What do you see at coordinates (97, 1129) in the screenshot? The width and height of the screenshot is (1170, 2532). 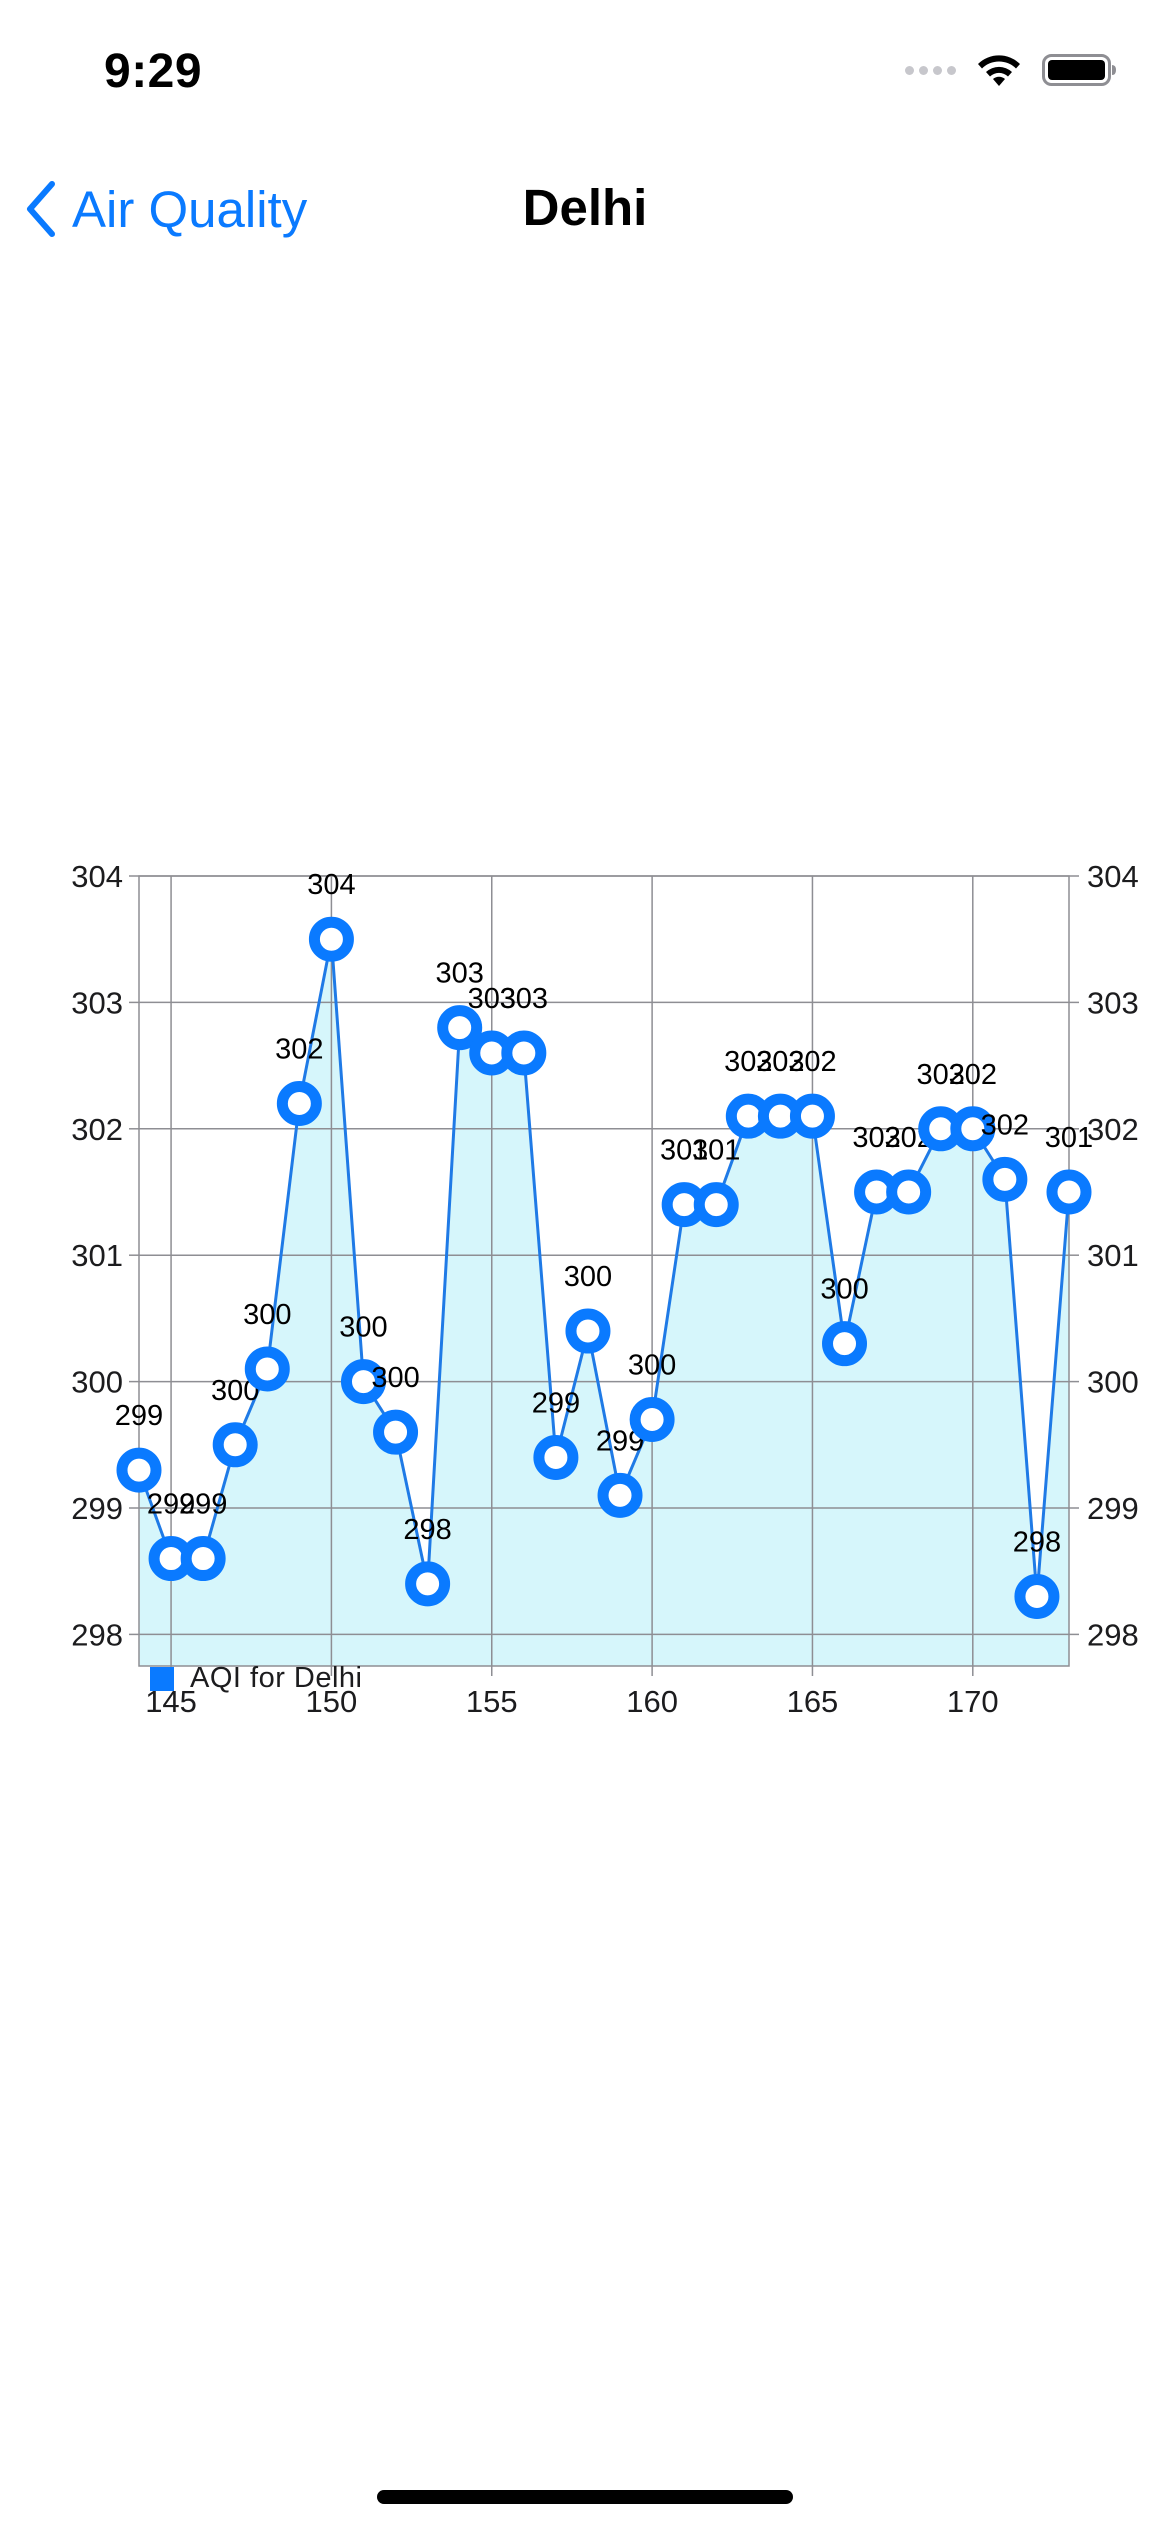 I see `y-tick-label-left: 302` at bounding box center [97, 1129].